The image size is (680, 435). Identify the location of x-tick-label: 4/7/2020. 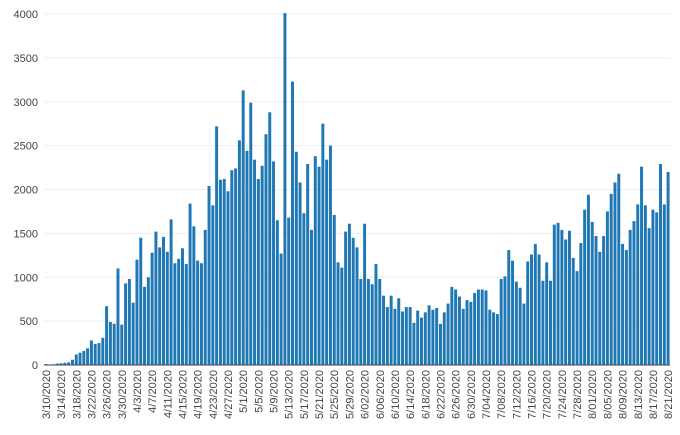
(153, 391).